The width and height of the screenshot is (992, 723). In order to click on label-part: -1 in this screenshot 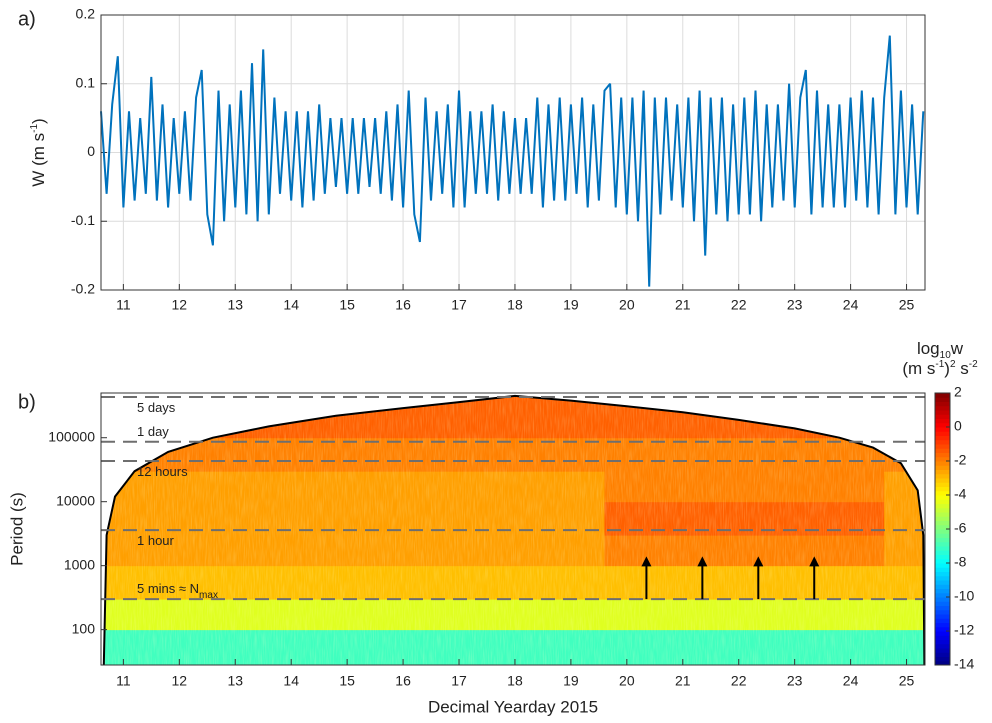, I will do `click(34, 128)`.